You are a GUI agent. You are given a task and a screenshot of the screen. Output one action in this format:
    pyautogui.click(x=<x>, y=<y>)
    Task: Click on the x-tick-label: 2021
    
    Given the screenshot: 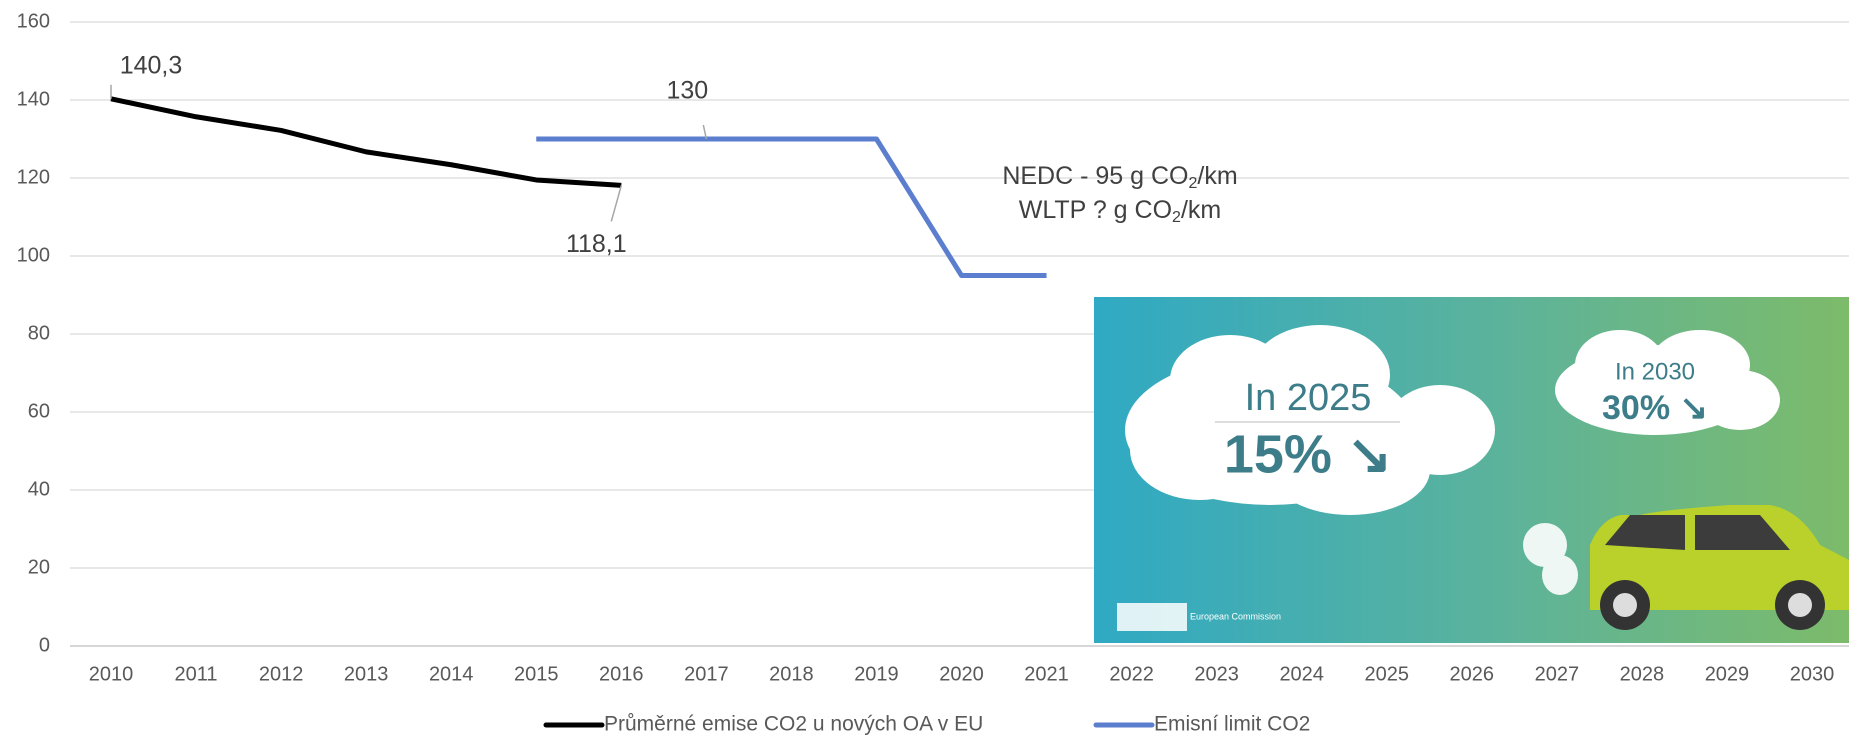 What is the action you would take?
    pyautogui.click(x=1046, y=674)
    